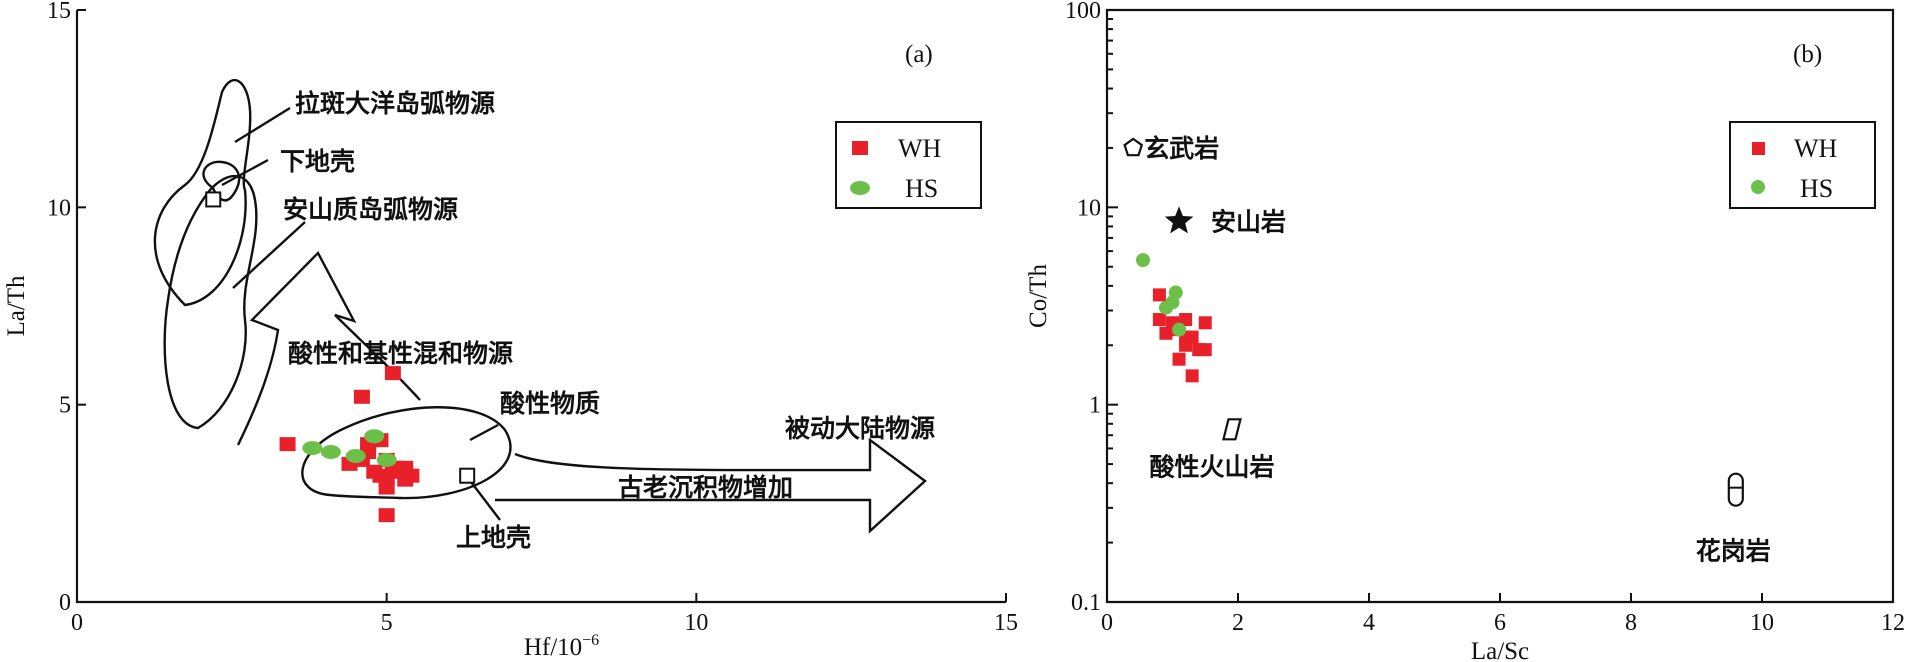 This screenshot has width=1911, height=662. I want to click on y-tick-label-b: 100, so click(1083, 12).